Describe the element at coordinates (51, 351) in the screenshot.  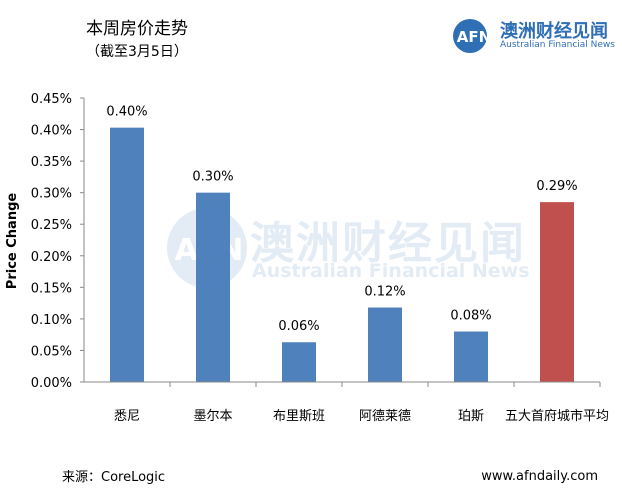
I see `y-tick-label: 0.05%` at that location.